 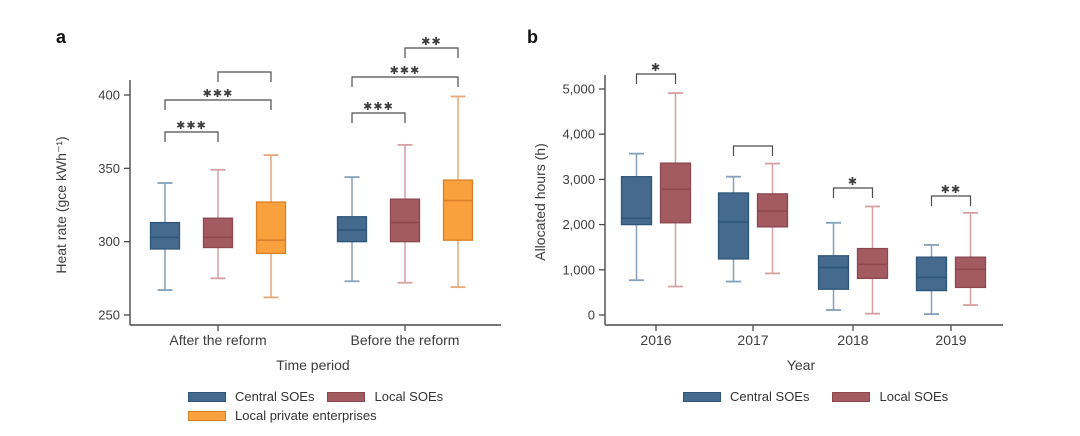 I want to click on panel-a-legend-row-2: Local private enterprises, so click(x=315, y=415).